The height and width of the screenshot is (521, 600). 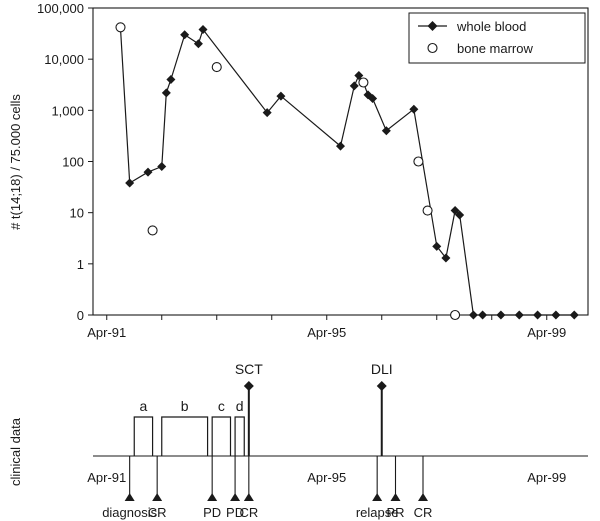 I want to click on y-tick-label: 10, so click(x=77, y=213).